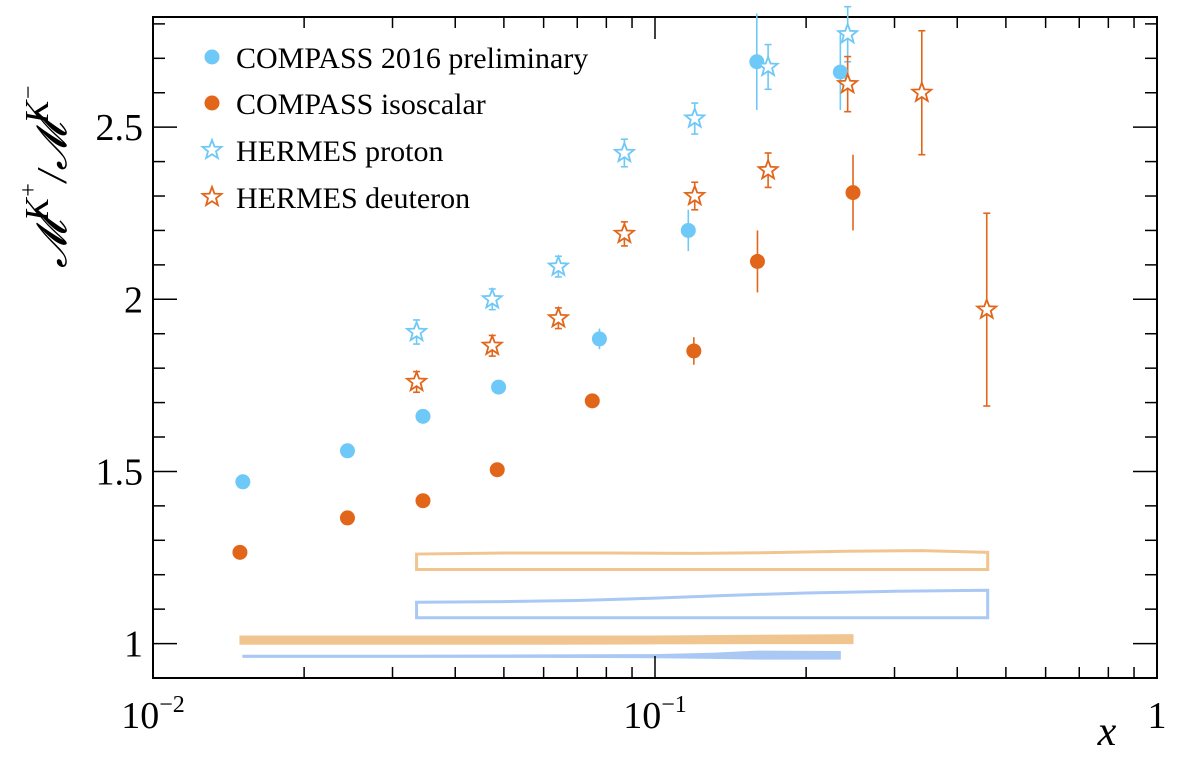 This screenshot has width=1181, height=762. Describe the element at coordinates (46, 176) in the screenshot. I see `y-axis-title: 𝓜K+/𝓜K−` at that location.